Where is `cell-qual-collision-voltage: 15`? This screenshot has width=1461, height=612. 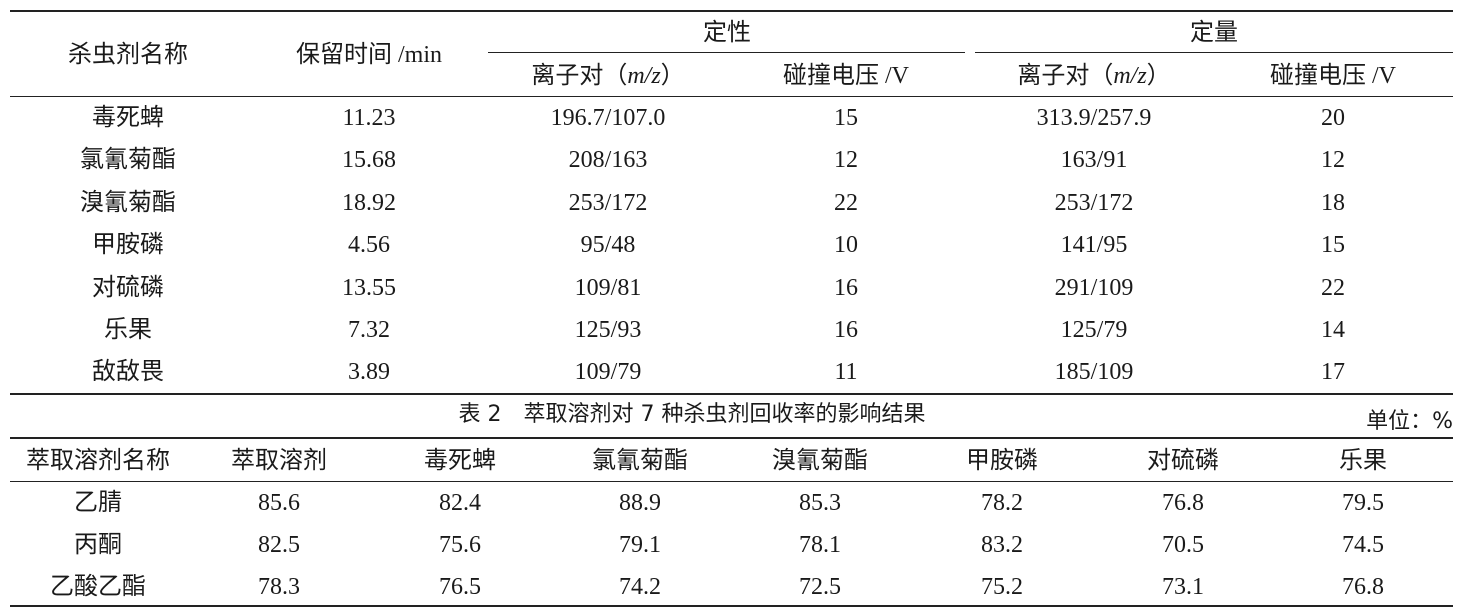 cell-qual-collision-voltage: 15 is located at coordinates (846, 118).